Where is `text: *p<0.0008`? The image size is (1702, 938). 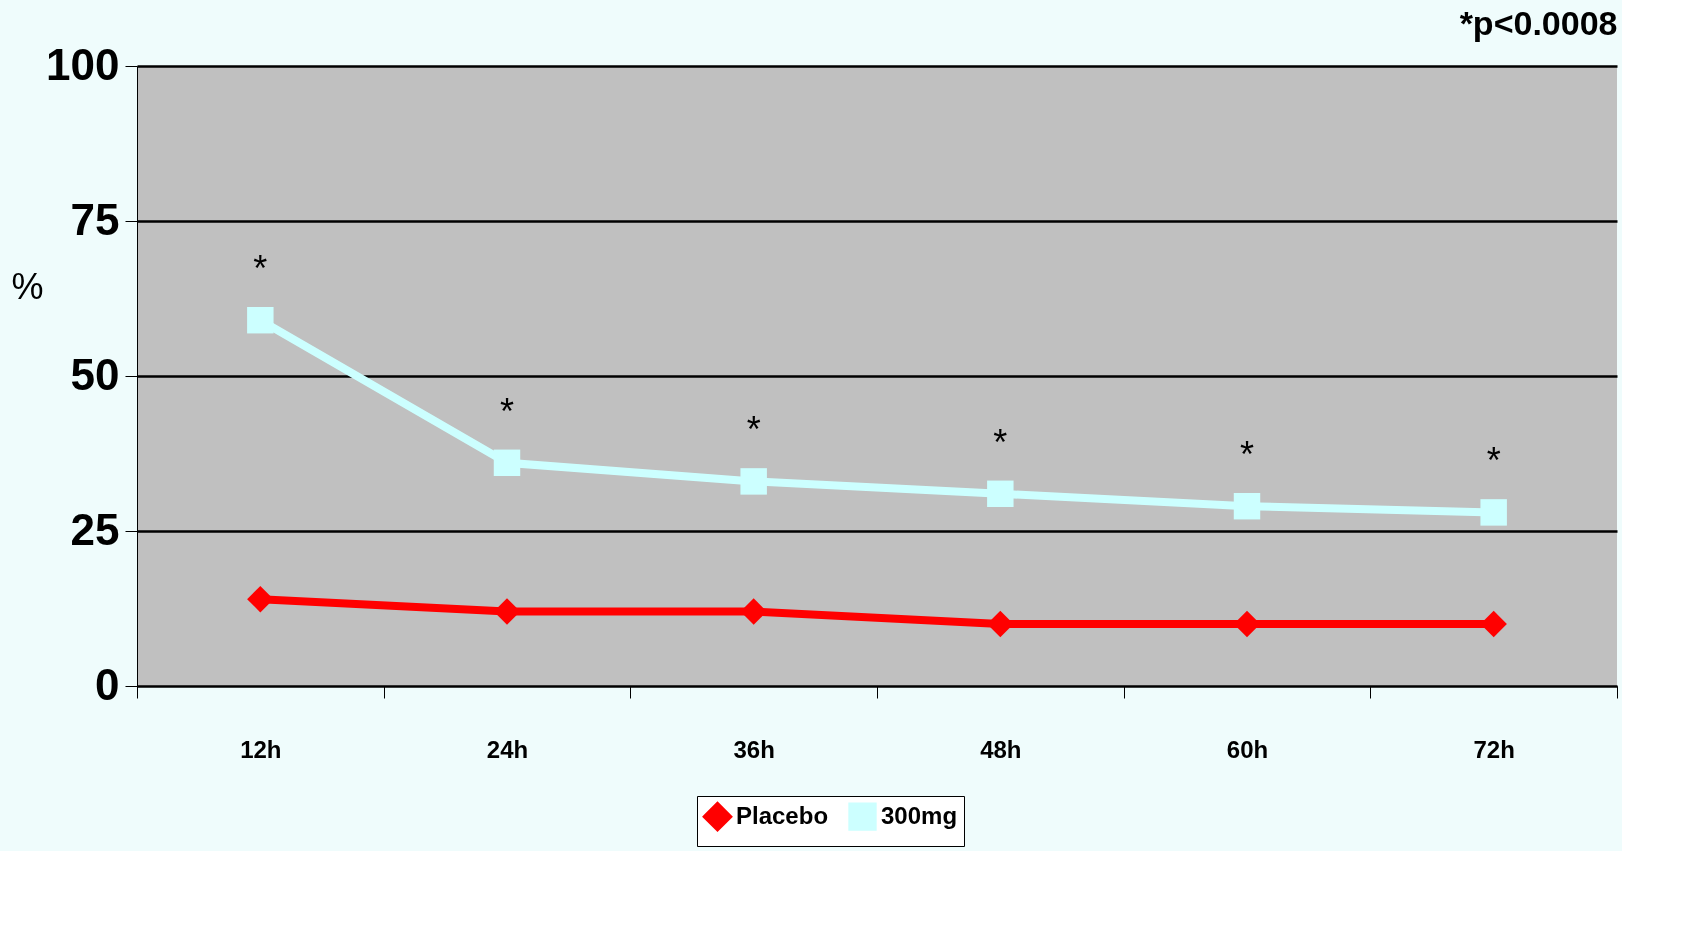
text: *p<0.0008 is located at coordinates (1538, 23).